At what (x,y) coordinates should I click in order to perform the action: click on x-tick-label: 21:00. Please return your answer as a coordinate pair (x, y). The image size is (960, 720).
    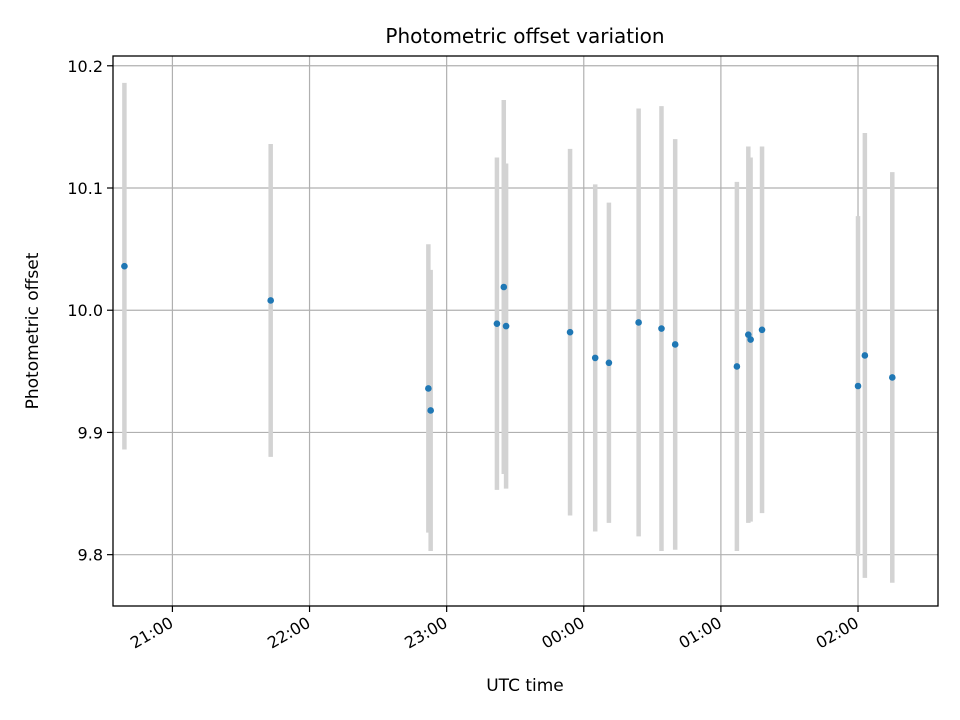
    Looking at the image, I should click on (151, 633).